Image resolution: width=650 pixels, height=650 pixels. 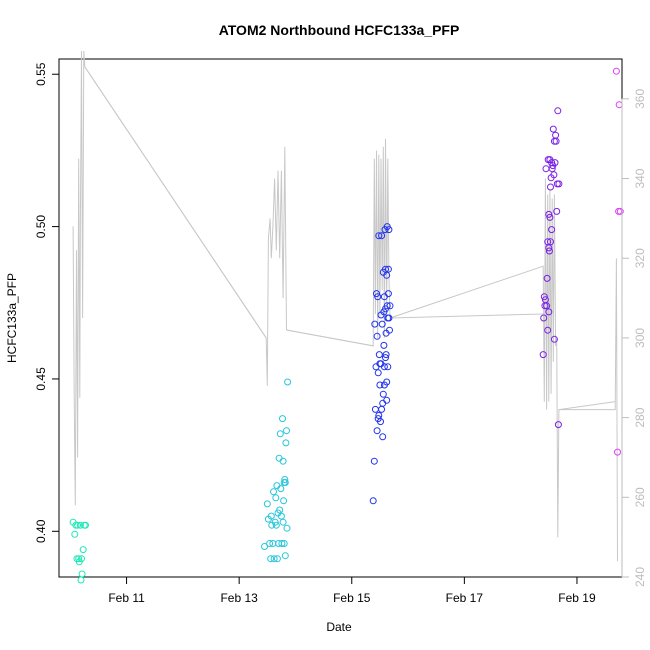 What do you see at coordinates (640, 258) in the screenshot?
I see `y2-tick-label: 320` at bounding box center [640, 258].